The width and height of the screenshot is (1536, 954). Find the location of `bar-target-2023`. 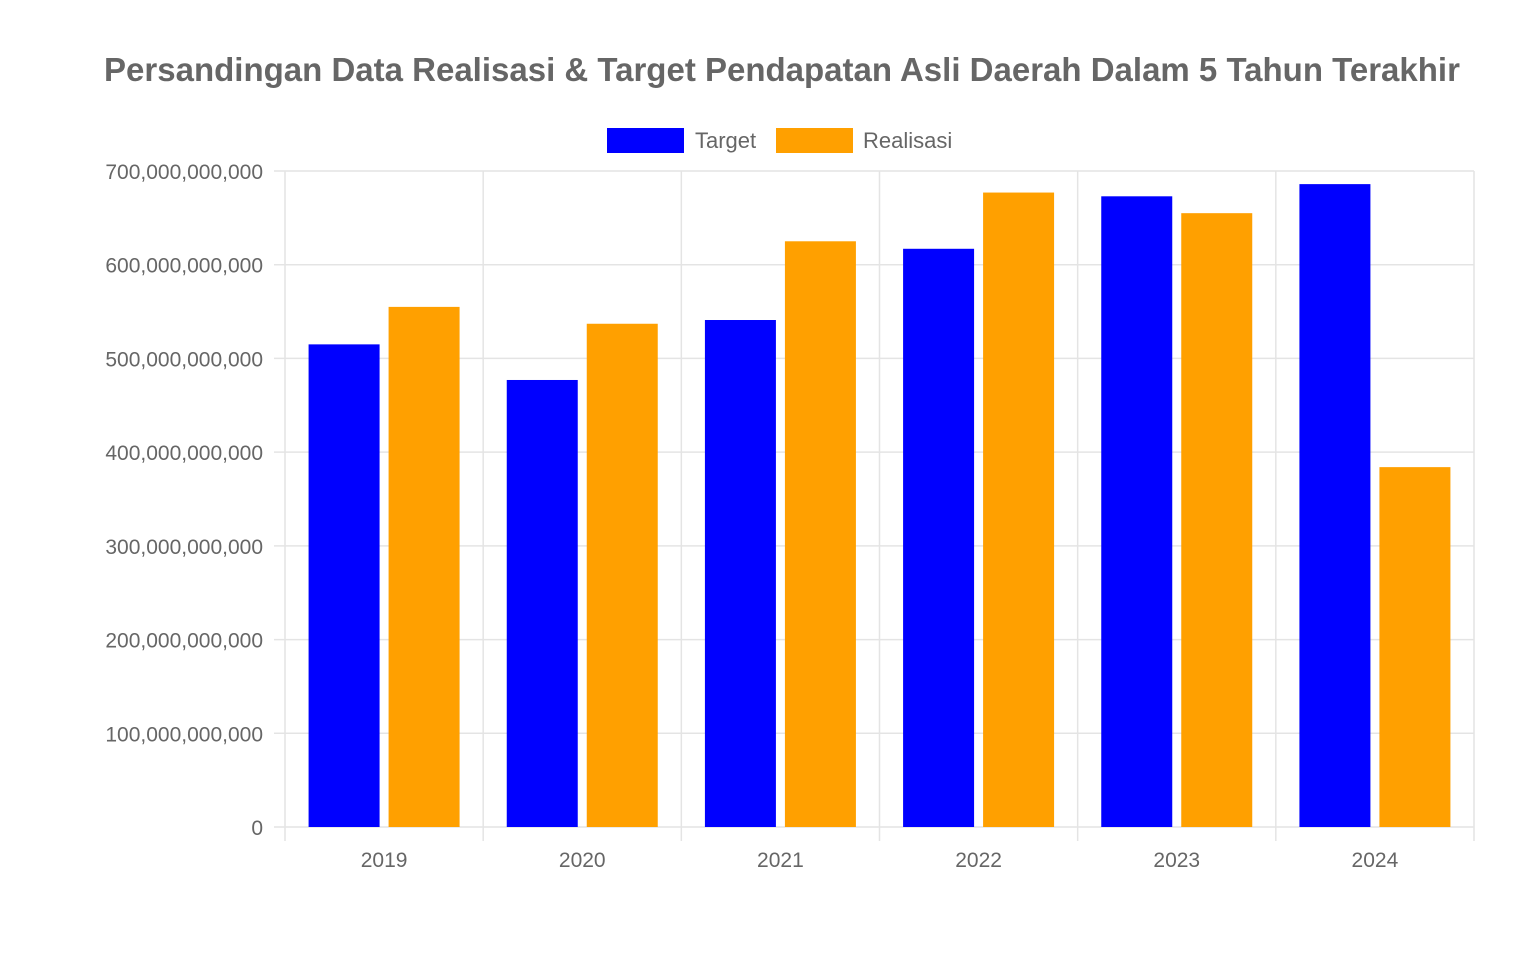

bar-target-2023 is located at coordinates (1137, 511).